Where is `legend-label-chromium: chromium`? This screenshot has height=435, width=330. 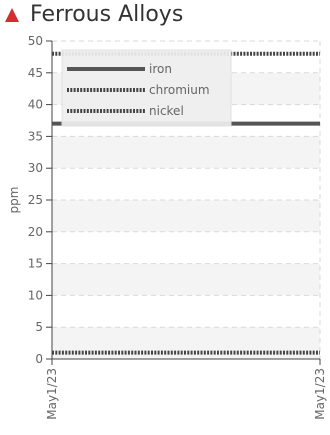 legend-label-chromium: chromium is located at coordinates (179, 90).